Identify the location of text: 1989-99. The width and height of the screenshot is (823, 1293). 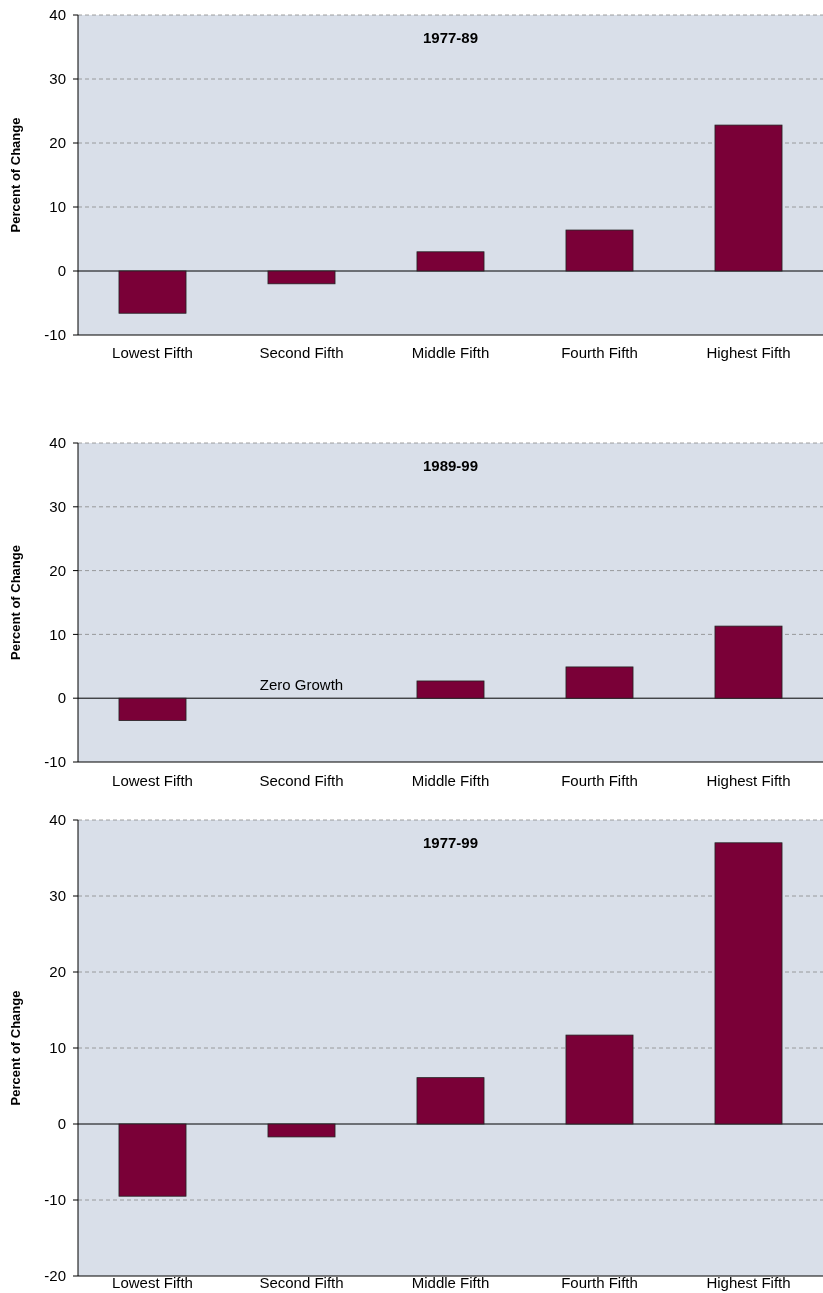
(450, 465).